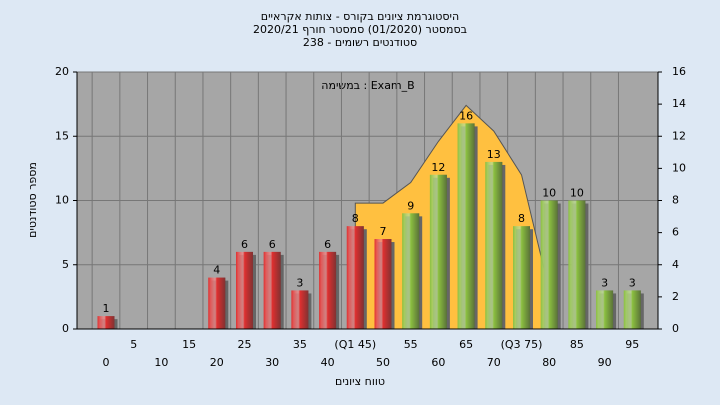 The width and height of the screenshot is (720, 405). I want to click on value-label: 1, so click(106, 308).